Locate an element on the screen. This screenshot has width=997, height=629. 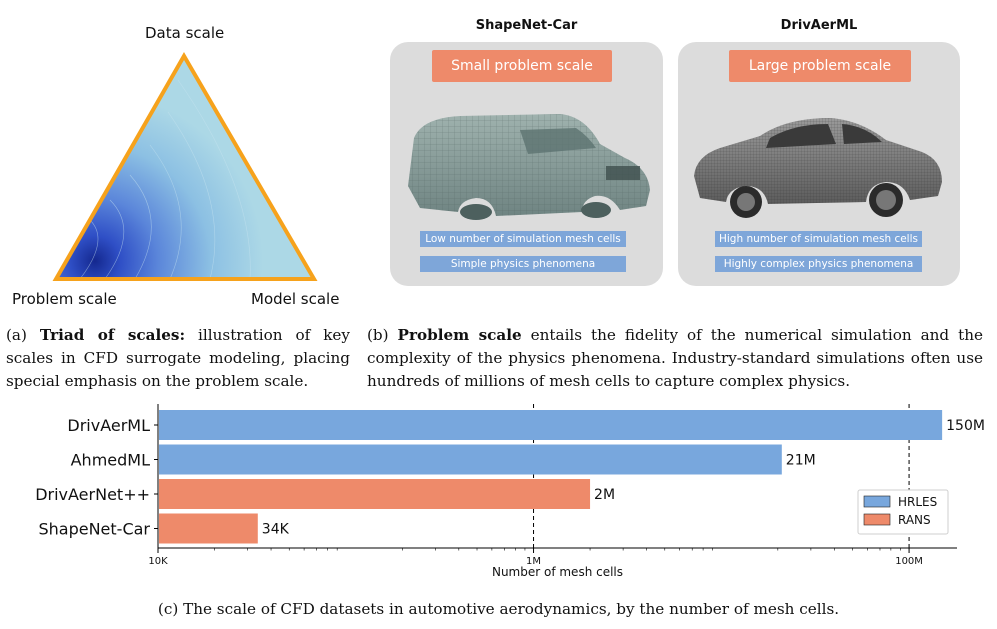
value-label: 34K is located at coordinates (276, 530).